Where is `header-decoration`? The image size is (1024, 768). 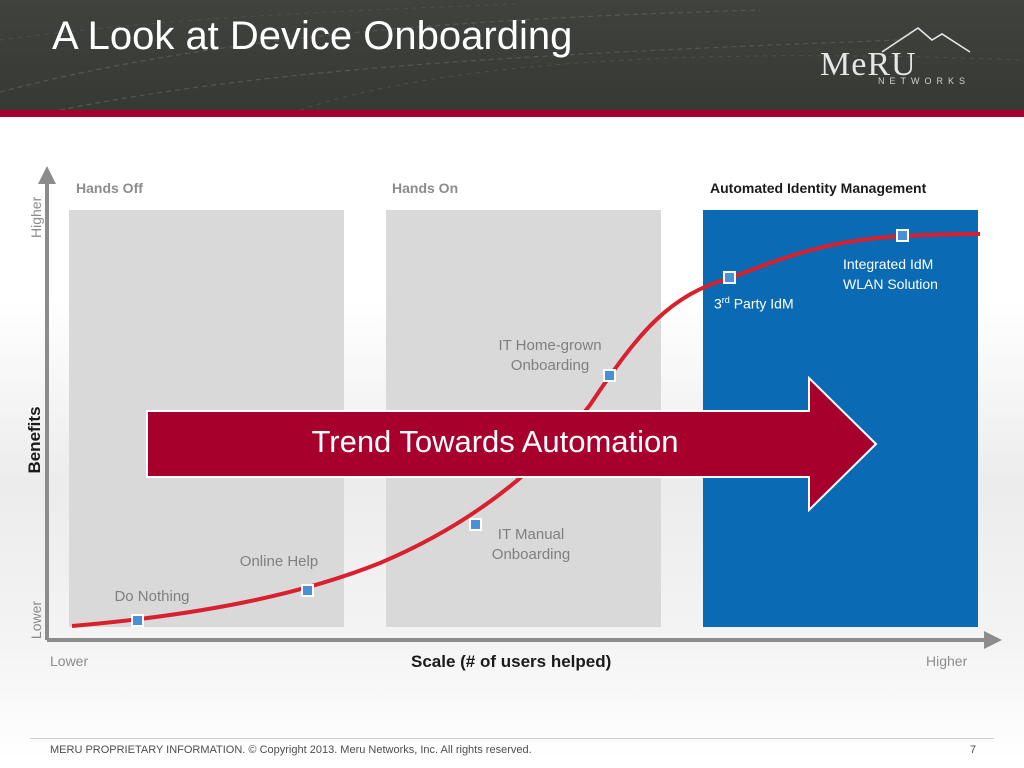
header-decoration is located at coordinates (512, 56).